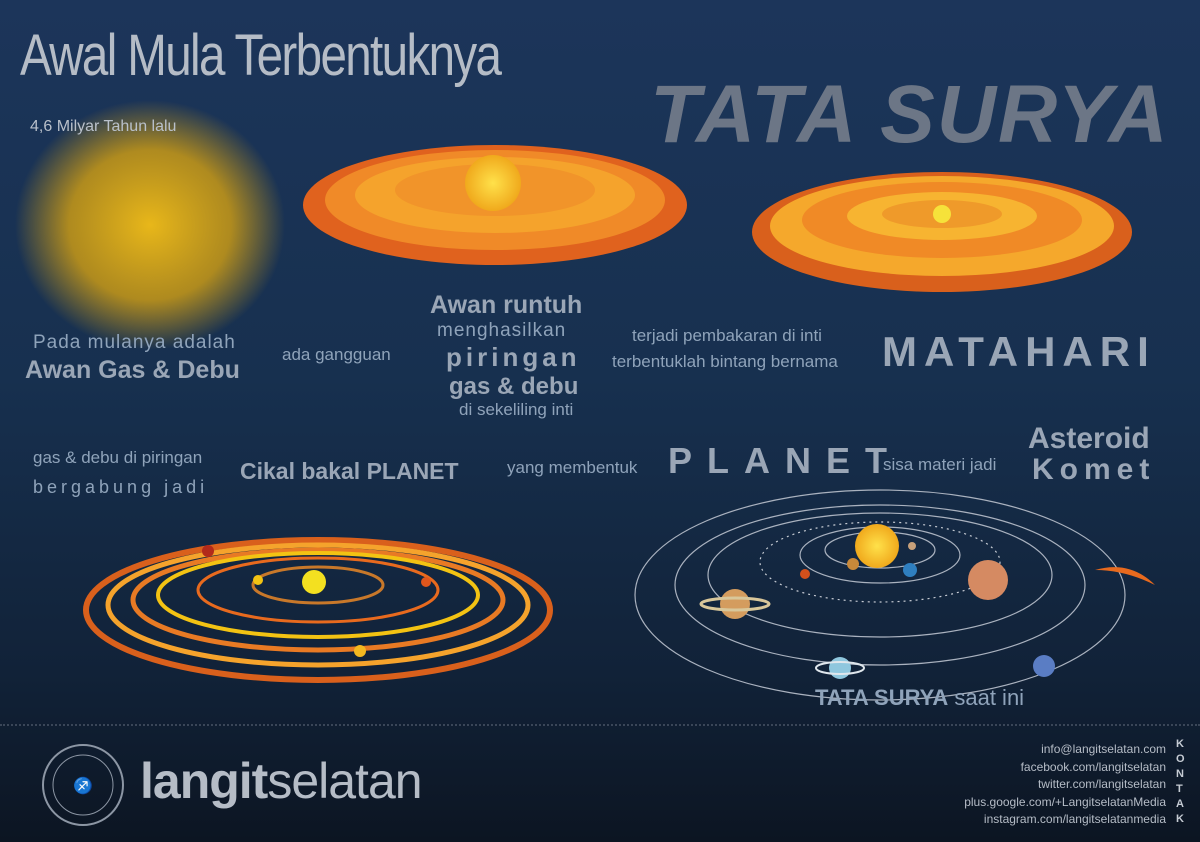 This screenshot has height=842, width=1200. I want to click on brand-light: selatan, so click(344, 781).